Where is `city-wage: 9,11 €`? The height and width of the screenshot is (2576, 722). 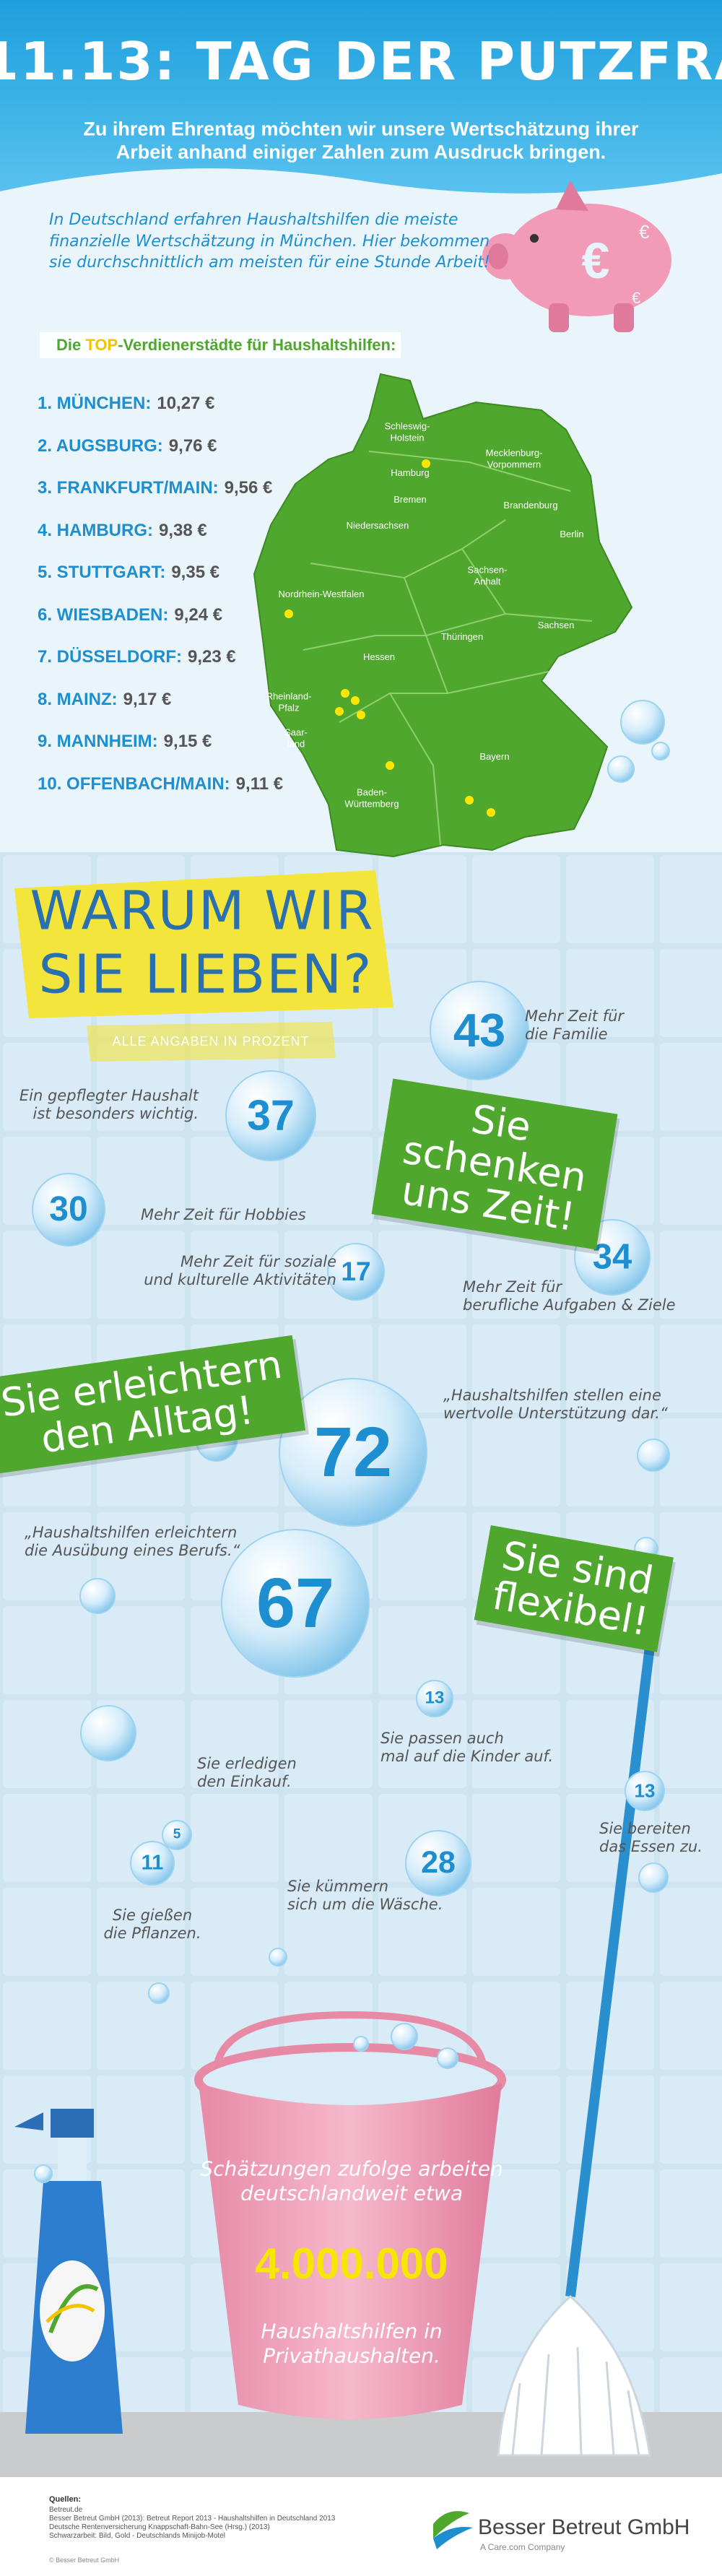 city-wage: 9,11 € is located at coordinates (259, 783).